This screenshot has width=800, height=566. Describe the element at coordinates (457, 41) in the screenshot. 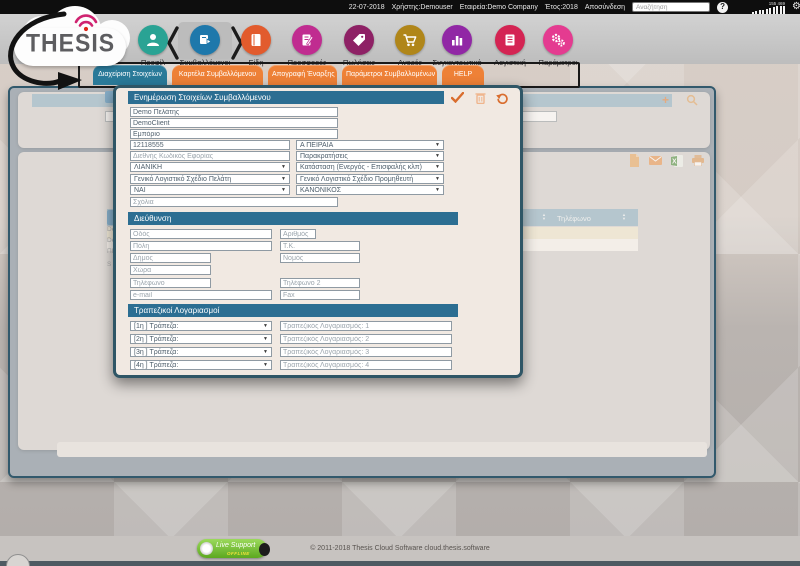

I see `bar-chart-icon` at that location.